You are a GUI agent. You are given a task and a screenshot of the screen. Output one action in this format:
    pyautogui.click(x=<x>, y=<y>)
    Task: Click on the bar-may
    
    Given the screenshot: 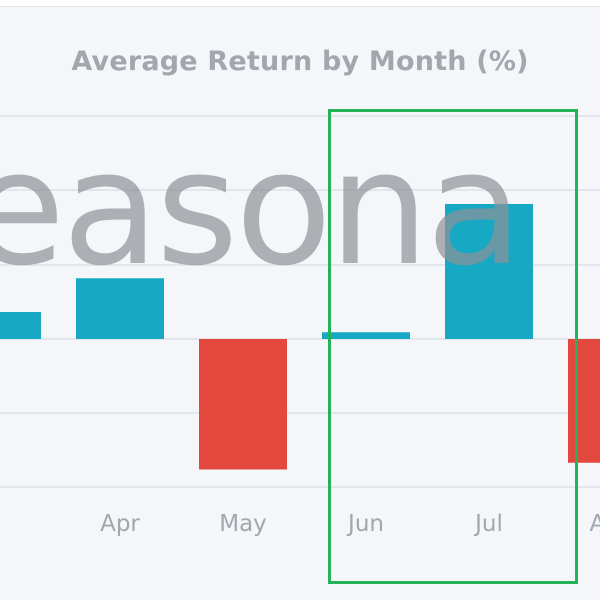 What is the action you would take?
    pyautogui.click(x=243, y=404)
    